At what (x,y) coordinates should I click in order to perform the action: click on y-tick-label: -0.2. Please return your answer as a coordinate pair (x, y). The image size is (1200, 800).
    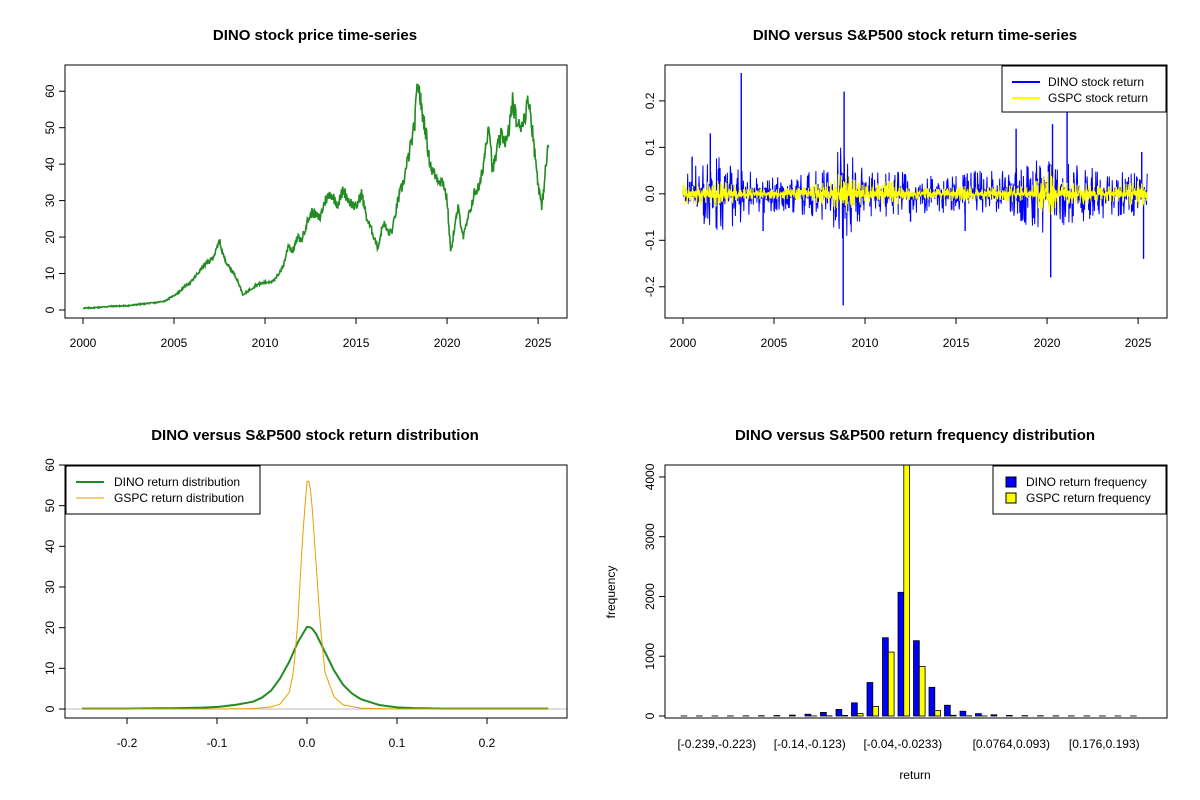
    Looking at the image, I should click on (650, 286).